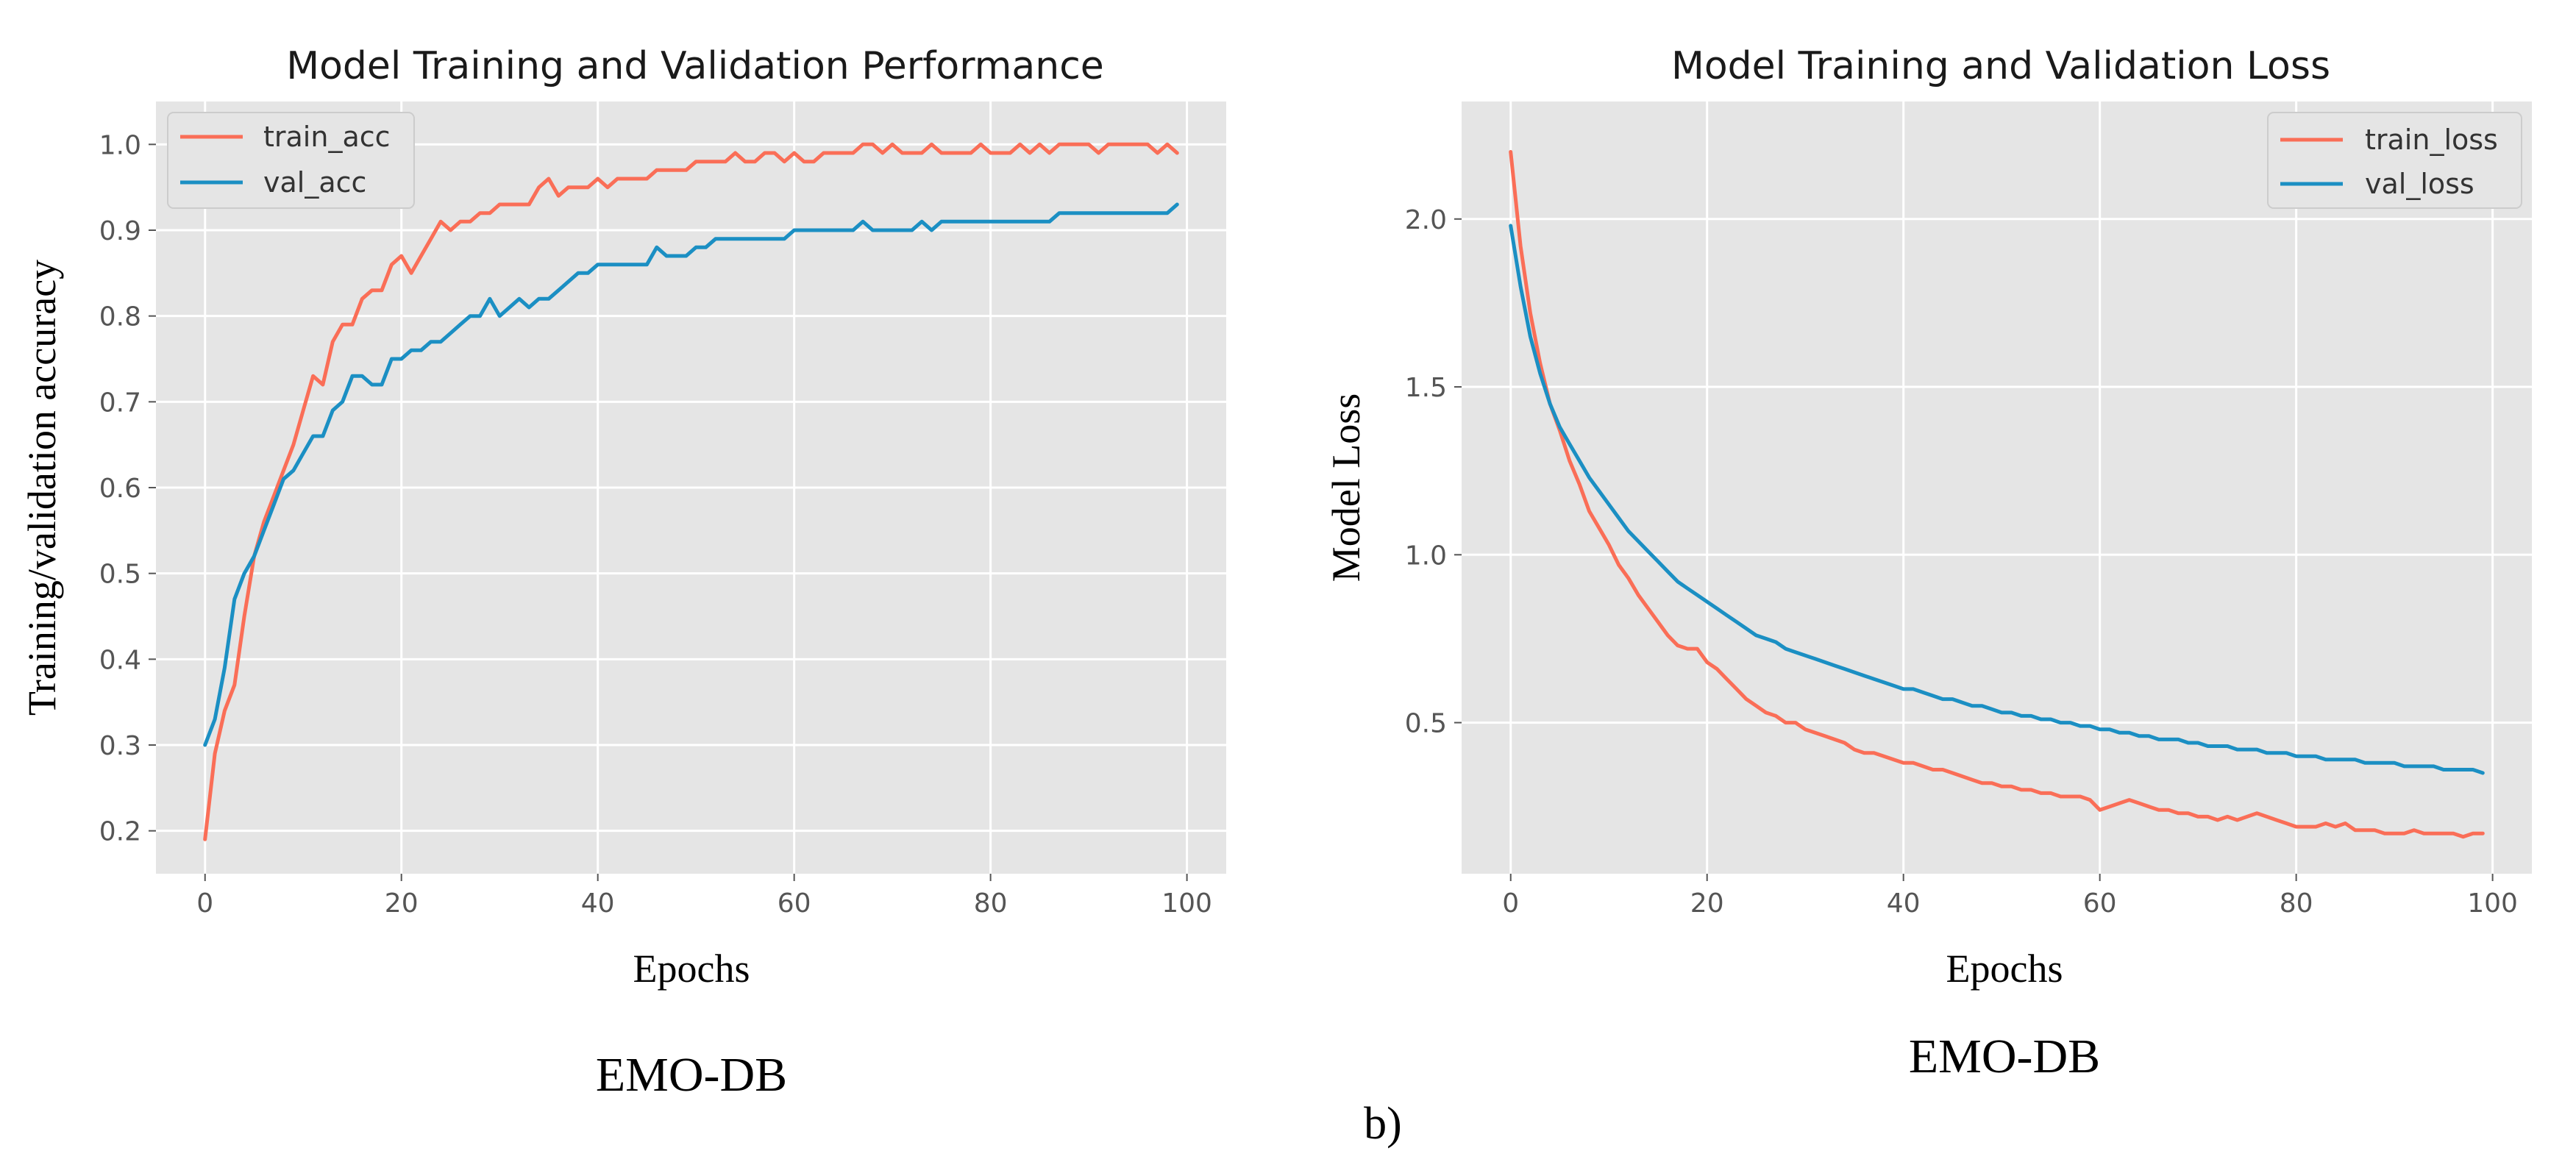 The height and width of the screenshot is (1176, 2576). What do you see at coordinates (1510, 903) in the screenshot?
I see `loss-x-tick-label: 0` at bounding box center [1510, 903].